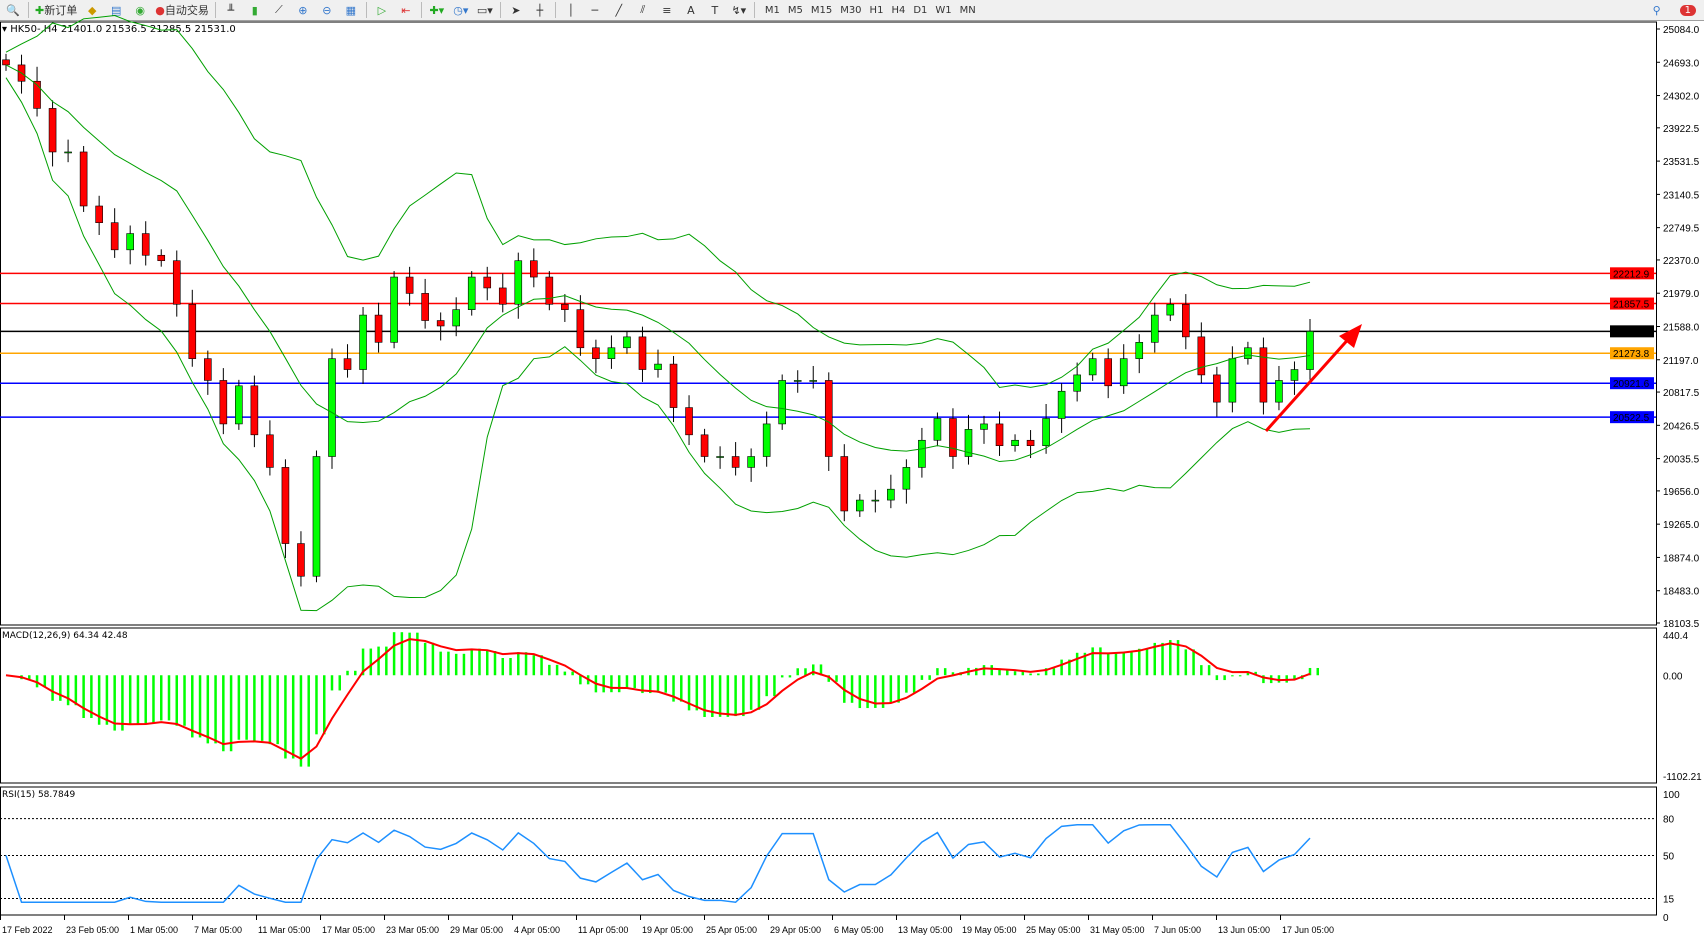 The width and height of the screenshot is (1704, 943). I want to click on zoom-in-icon: ⊕, so click(303, 10).